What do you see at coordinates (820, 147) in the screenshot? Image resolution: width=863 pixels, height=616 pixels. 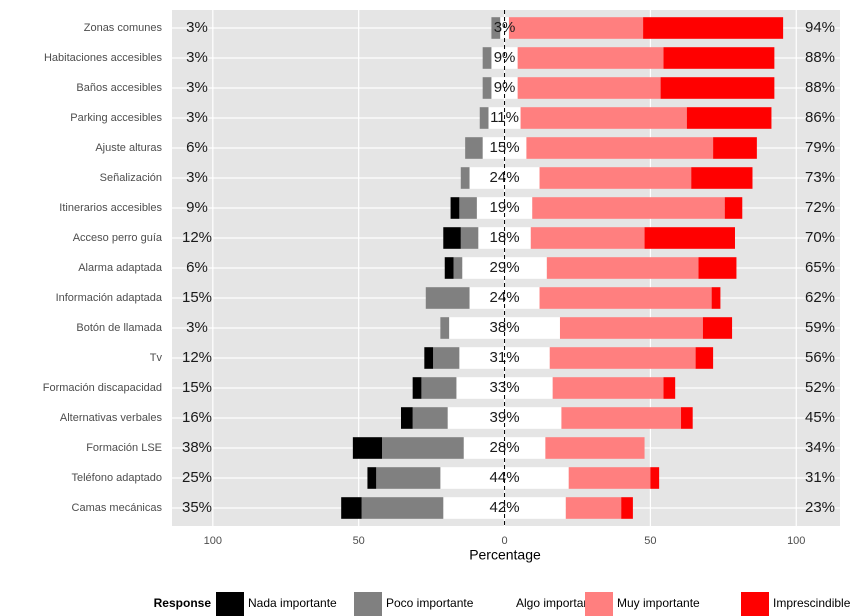 I see `right-percent-label: 79%` at bounding box center [820, 147].